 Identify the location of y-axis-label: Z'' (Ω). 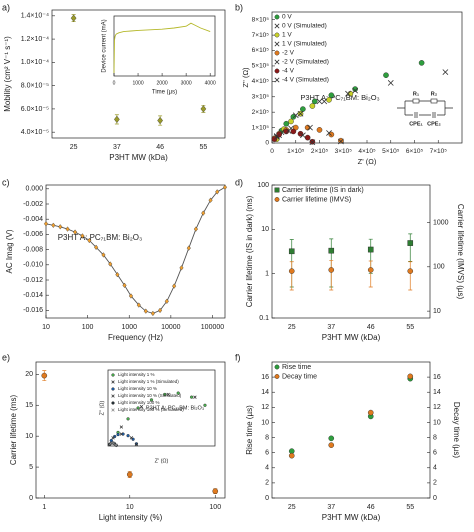
(102, 407).